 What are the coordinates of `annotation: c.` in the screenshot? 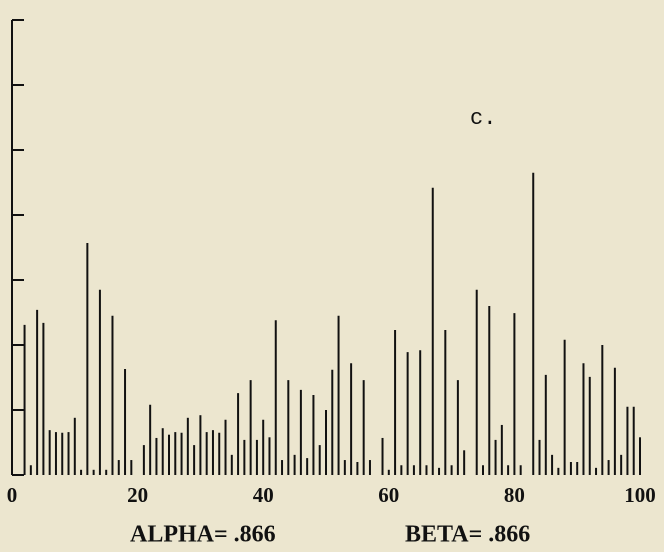 It's located at (483, 118).